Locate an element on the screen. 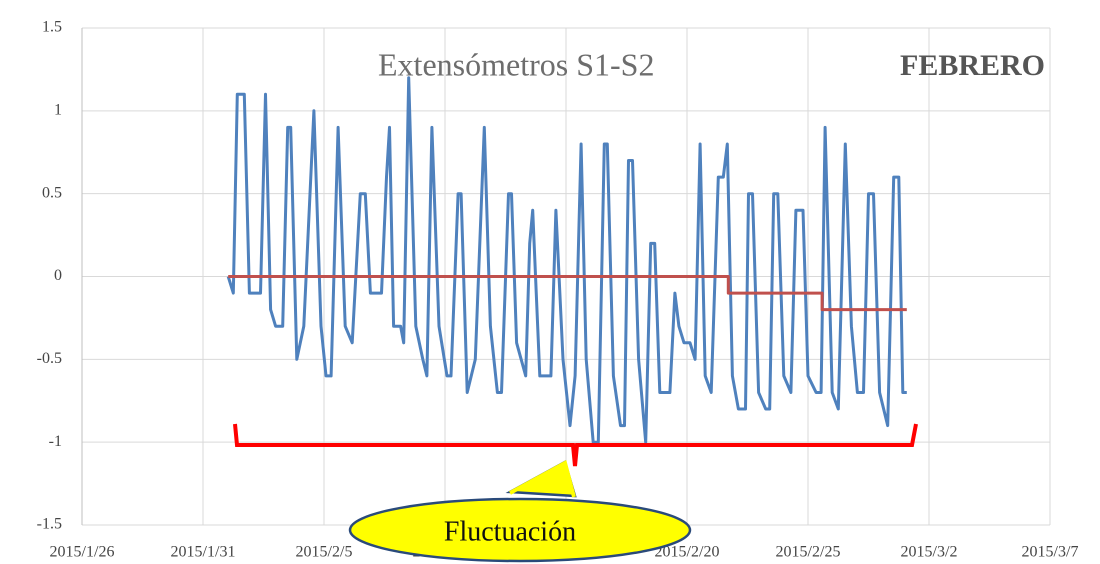  annotation: Fluctuación is located at coordinates (510, 531).